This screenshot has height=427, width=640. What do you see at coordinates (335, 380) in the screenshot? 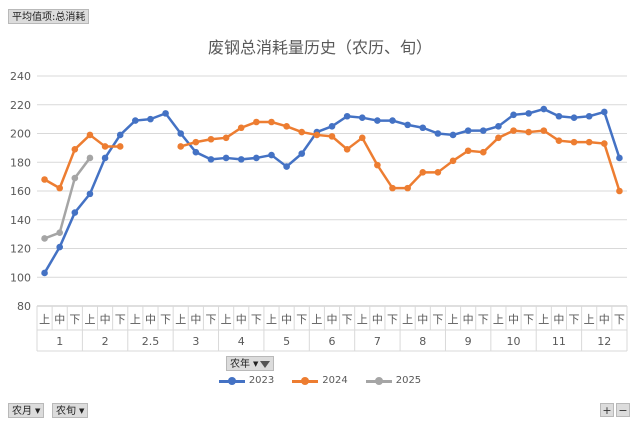
I see `legend-label: 2024` at bounding box center [335, 380].